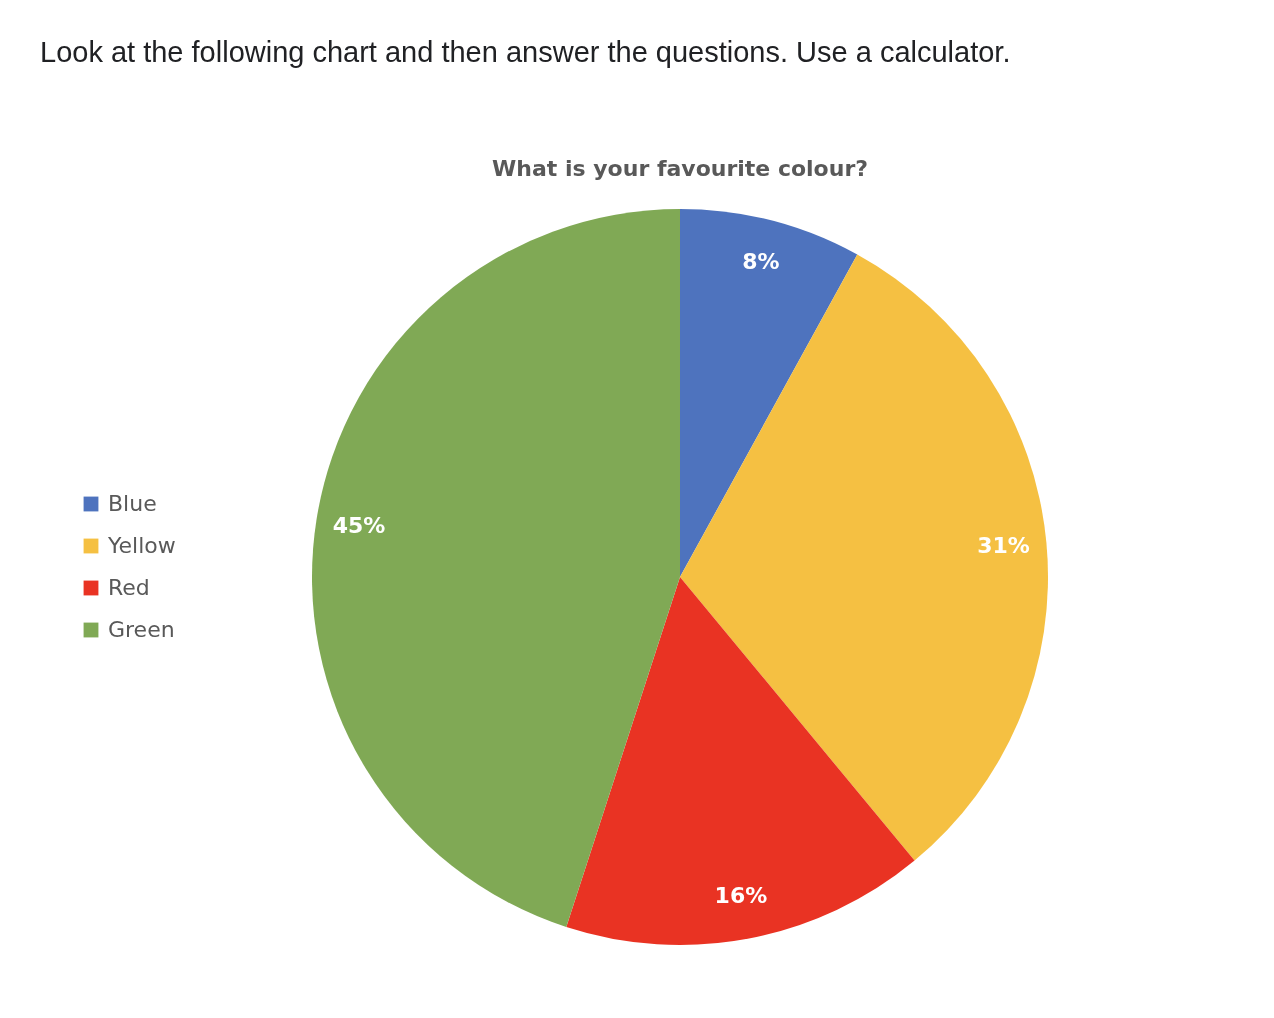 The width and height of the screenshot is (1274, 1018). What do you see at coordinates (741, 896) in the screenshot?
I see `data-label: 16%` at bounding box center [741, 896].